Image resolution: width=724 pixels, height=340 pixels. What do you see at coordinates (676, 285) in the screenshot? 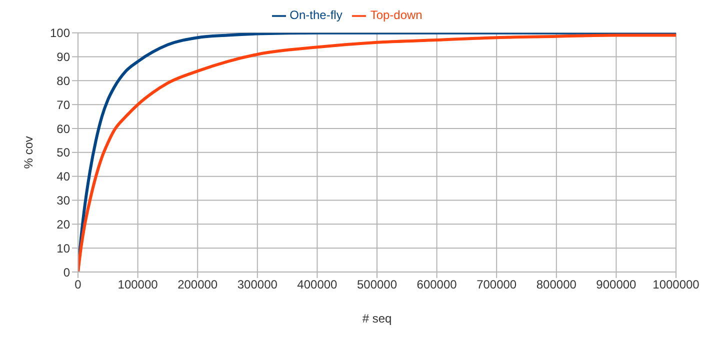
I see `x-tick-label: 1000000` at bounding box center [676, 285].